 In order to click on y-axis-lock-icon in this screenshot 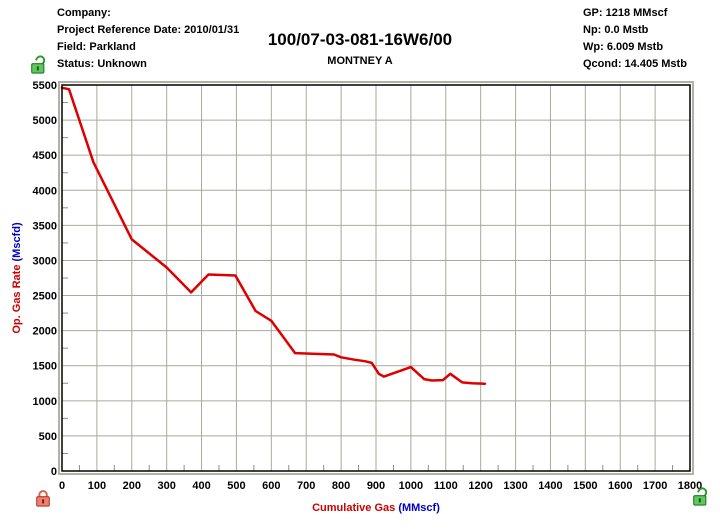, I will do `click(43, 498)`.